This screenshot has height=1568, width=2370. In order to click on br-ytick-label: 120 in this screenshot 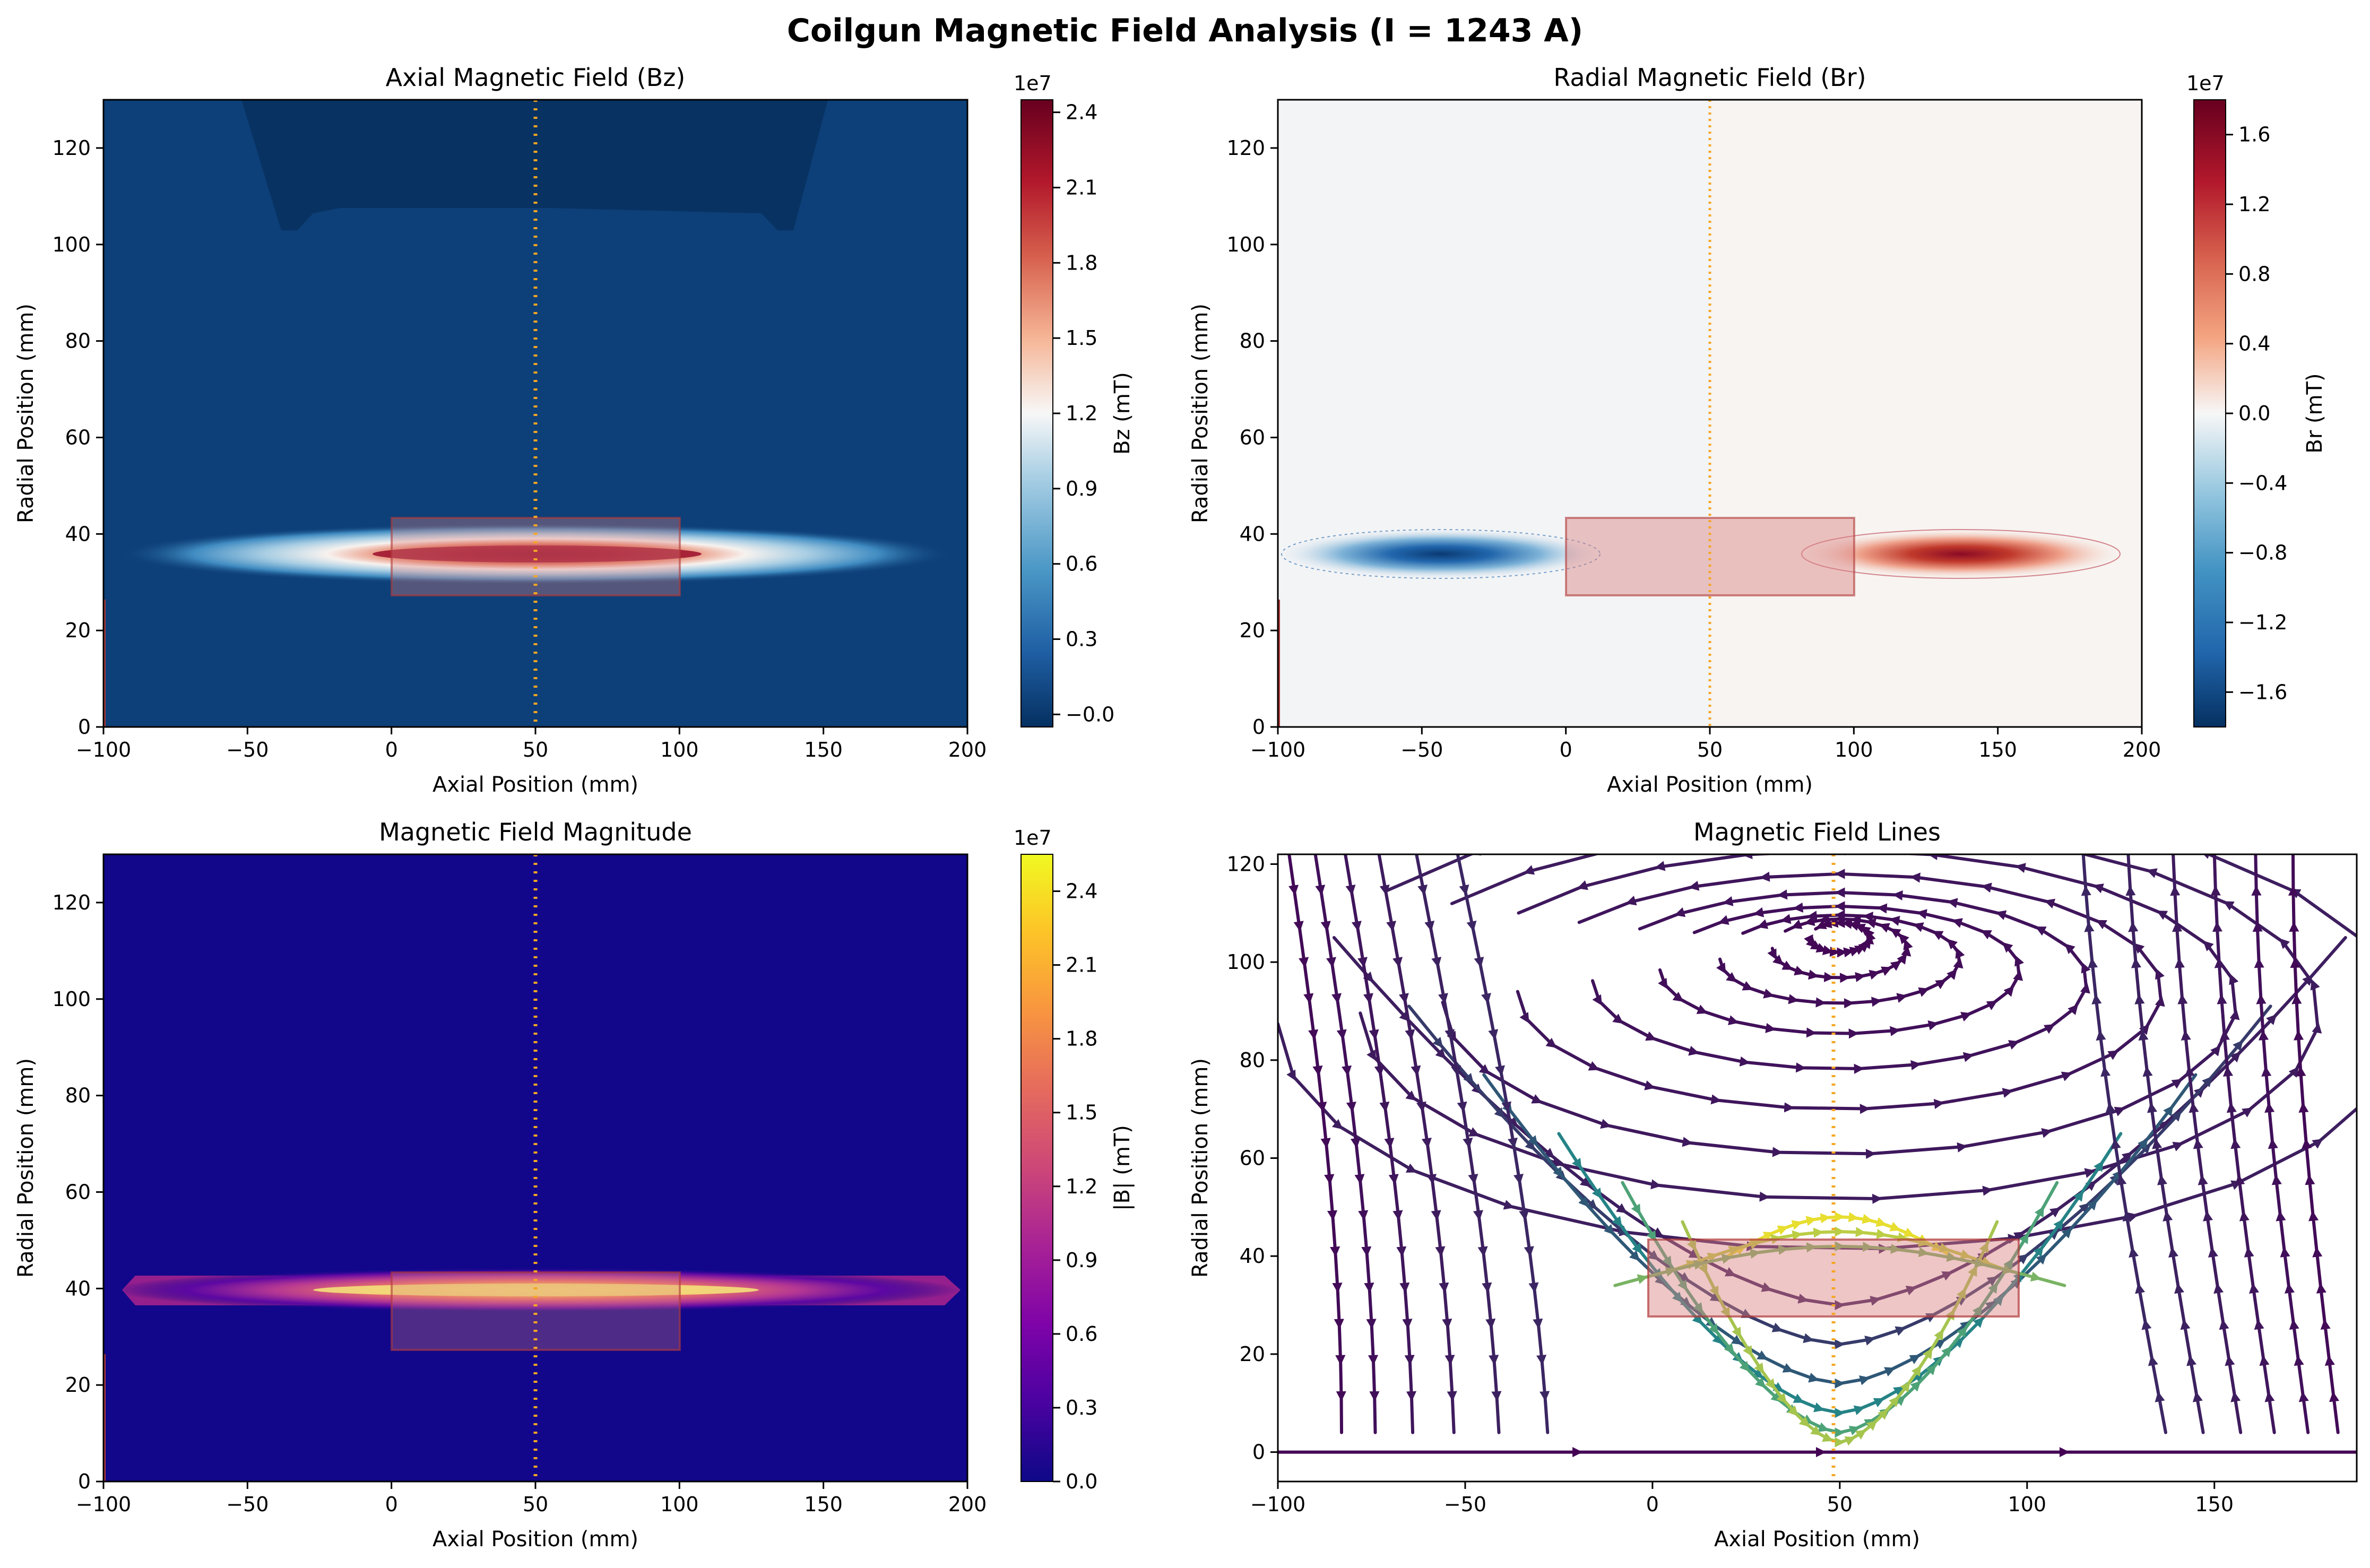, I will do `click(1245, 148)`.